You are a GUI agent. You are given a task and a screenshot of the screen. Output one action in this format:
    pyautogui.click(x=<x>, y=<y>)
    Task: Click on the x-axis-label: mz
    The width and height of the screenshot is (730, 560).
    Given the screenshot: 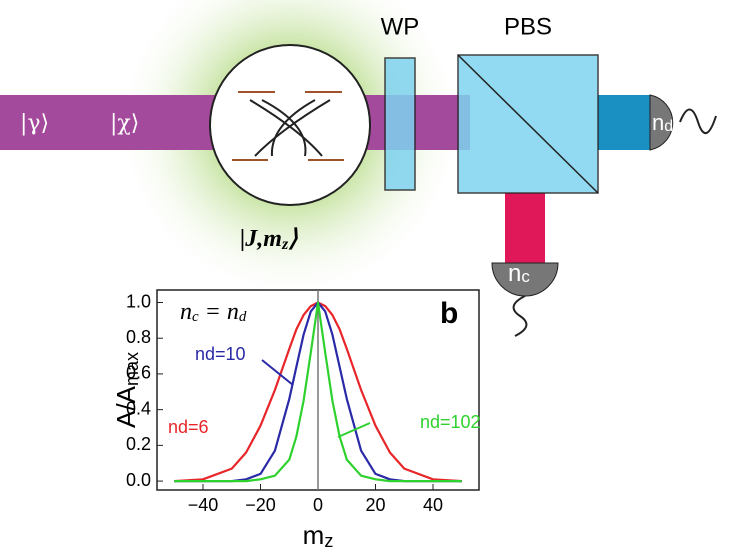 What is the action you would take?
    pyautogui.click(x=318, y=535)
    